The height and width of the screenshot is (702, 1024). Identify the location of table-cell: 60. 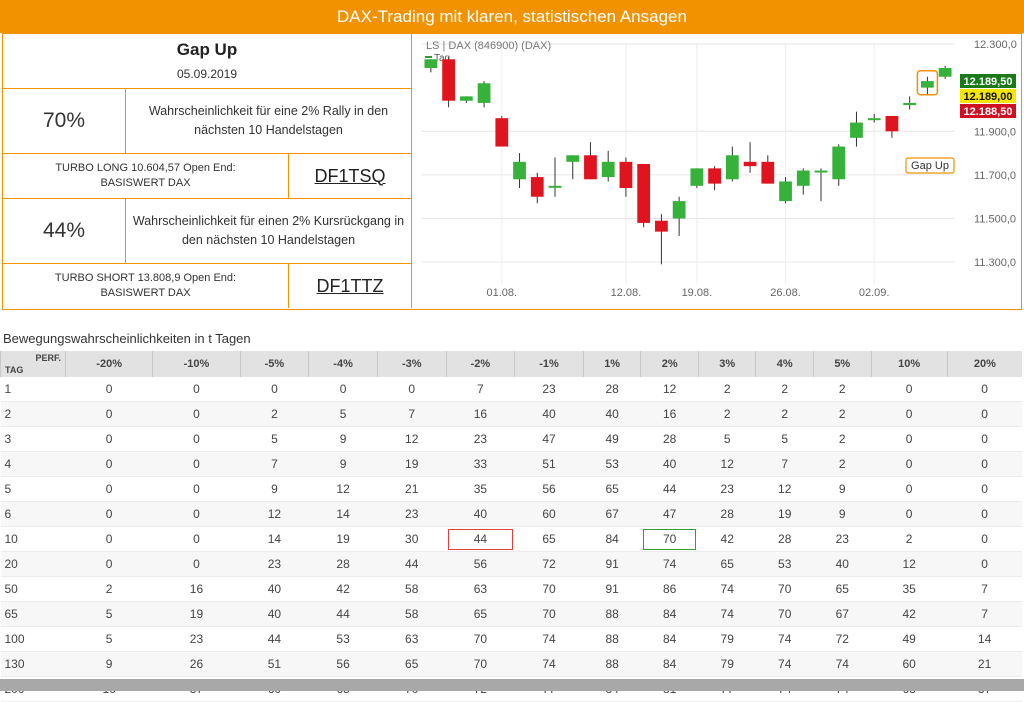
(909, 664).